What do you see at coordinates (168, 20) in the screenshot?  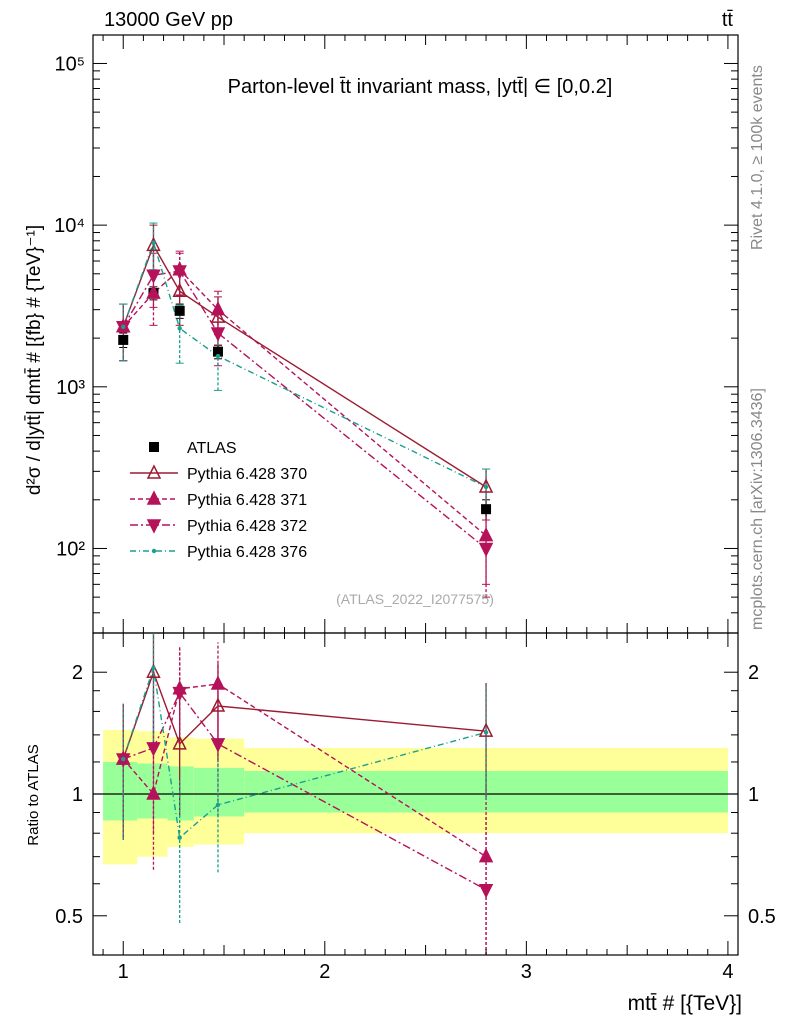 I see `energy-label: 13000 GeV pp` at bounding box center [168, 20].